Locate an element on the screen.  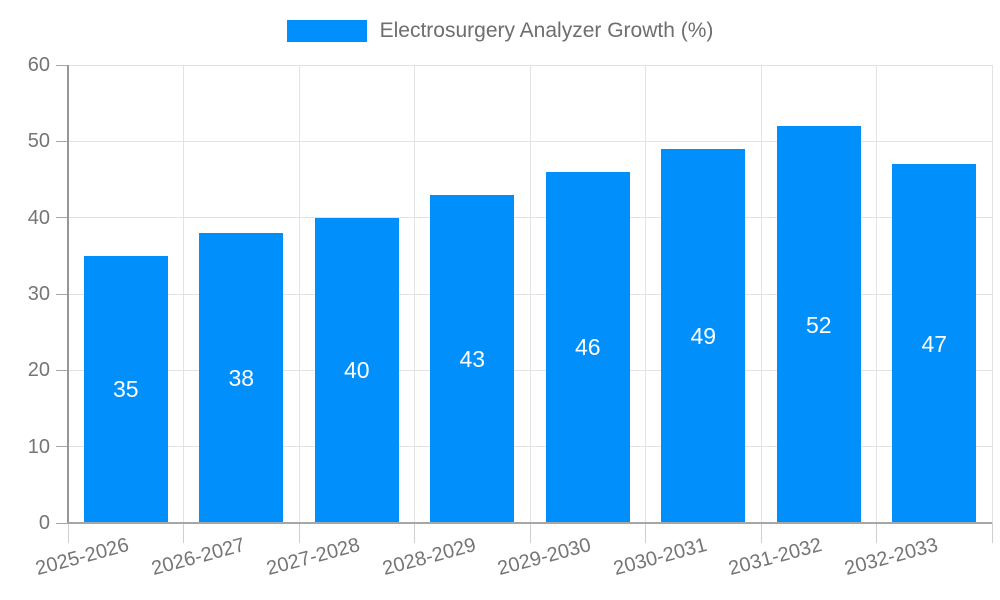
bar-value-label: 43 is located at coordinates (472, 358).